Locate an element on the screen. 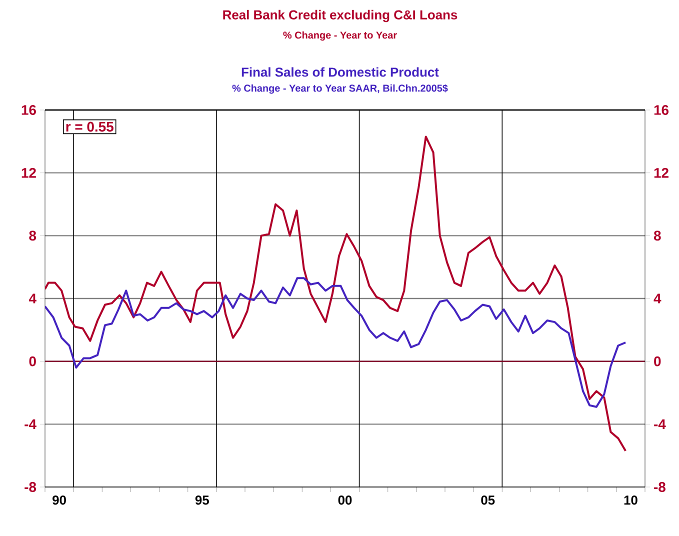 Image resolution: width=679 pixels, height=536 pixels. y2-tick-label: 12 is located at coordinates (661, 173).